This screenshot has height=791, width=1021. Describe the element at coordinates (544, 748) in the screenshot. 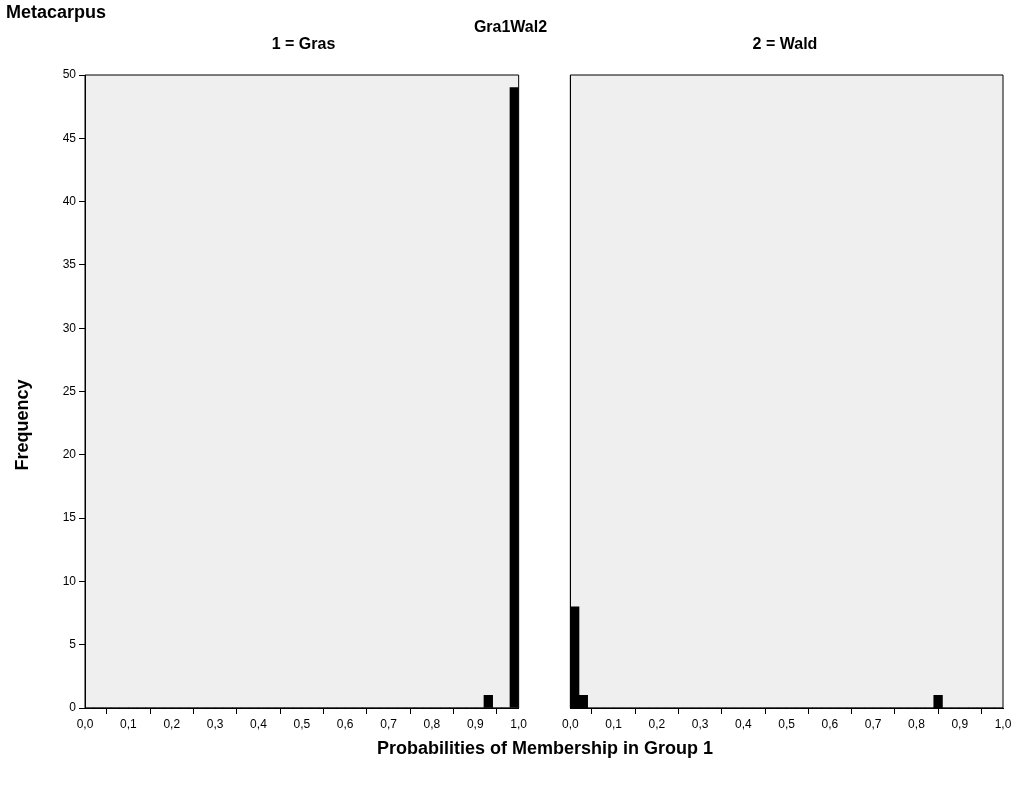

I see `x-axis-title: Probabilities of Membership in Group 1` at that location.